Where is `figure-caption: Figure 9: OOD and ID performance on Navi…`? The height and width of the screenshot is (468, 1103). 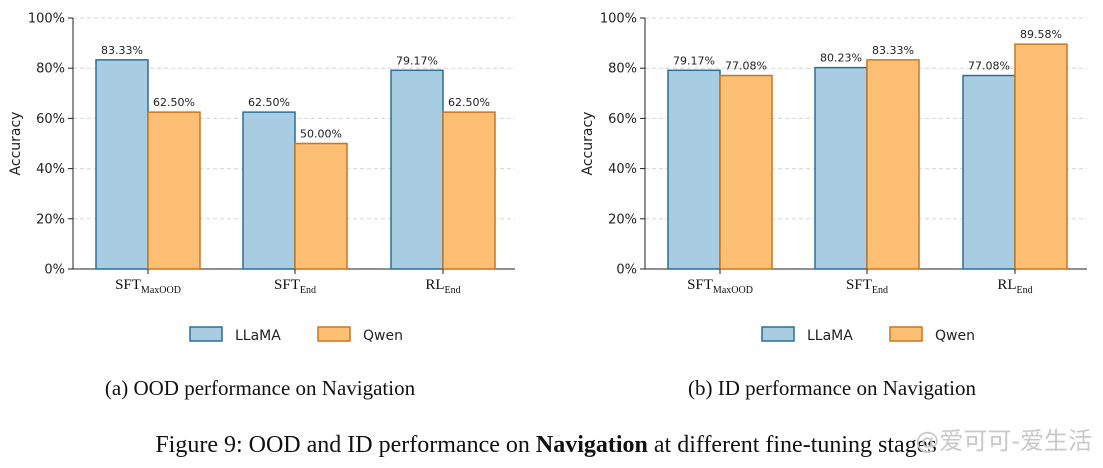 figure-caption: Figure 9: OOD and ID performance on Navi… is located at coordinates (545, 445).